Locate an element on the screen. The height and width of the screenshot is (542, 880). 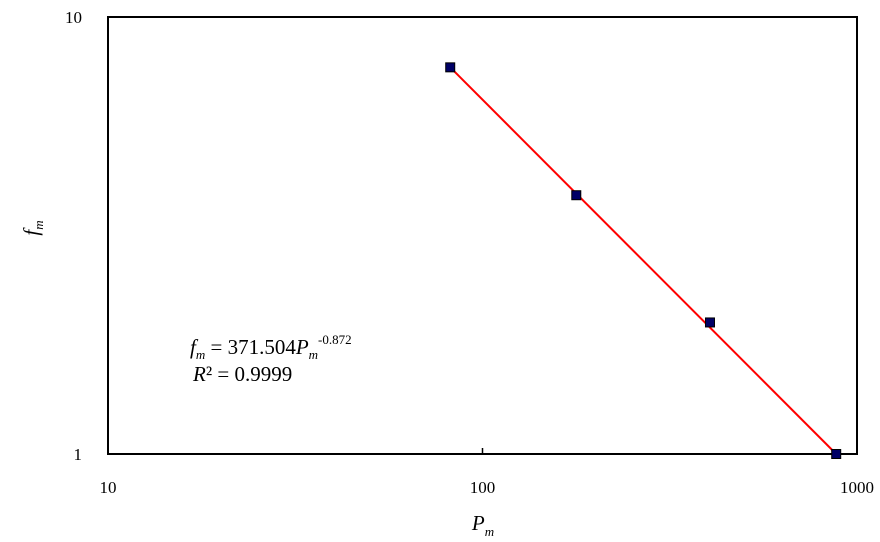
y-axis-label: fm is located at coordinates (32, 227).